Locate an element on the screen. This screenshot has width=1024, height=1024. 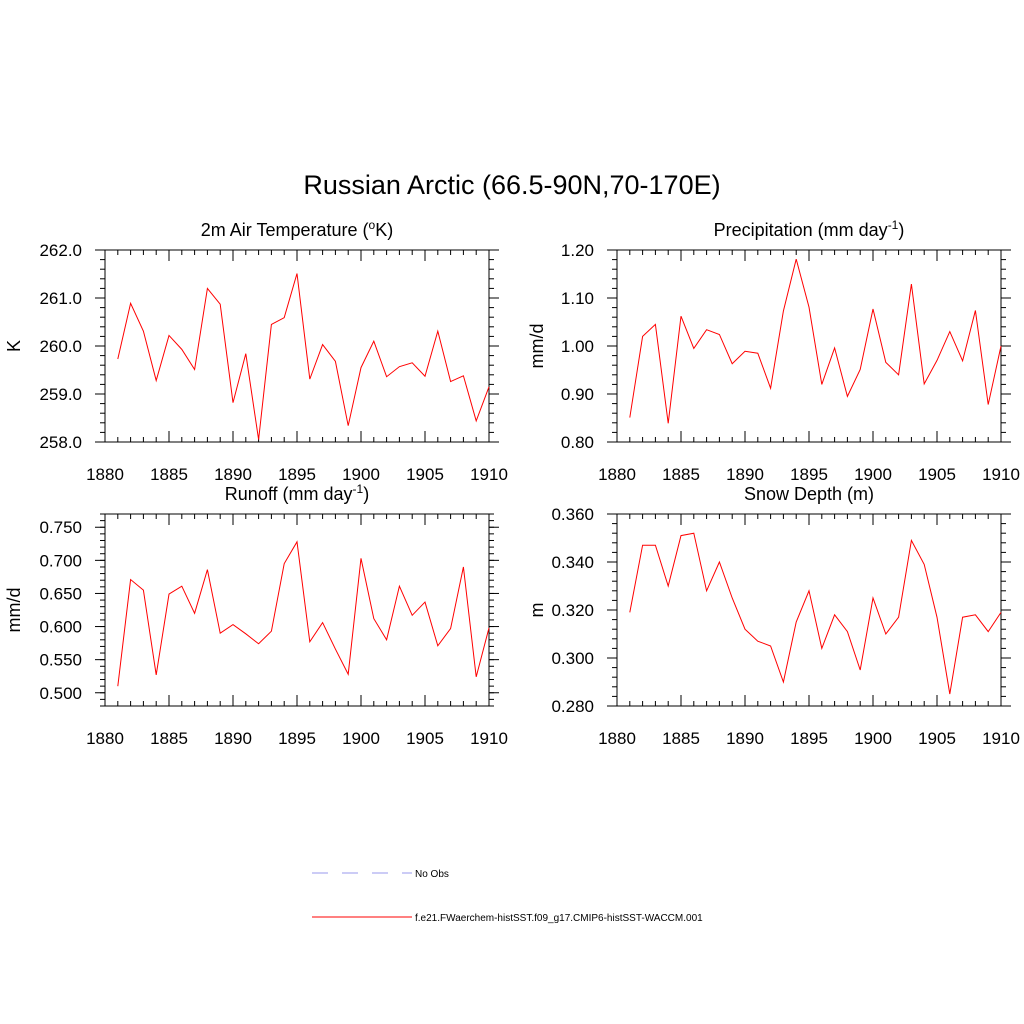
y-tick-label: 258.0 is located at coordinates (60, 442).